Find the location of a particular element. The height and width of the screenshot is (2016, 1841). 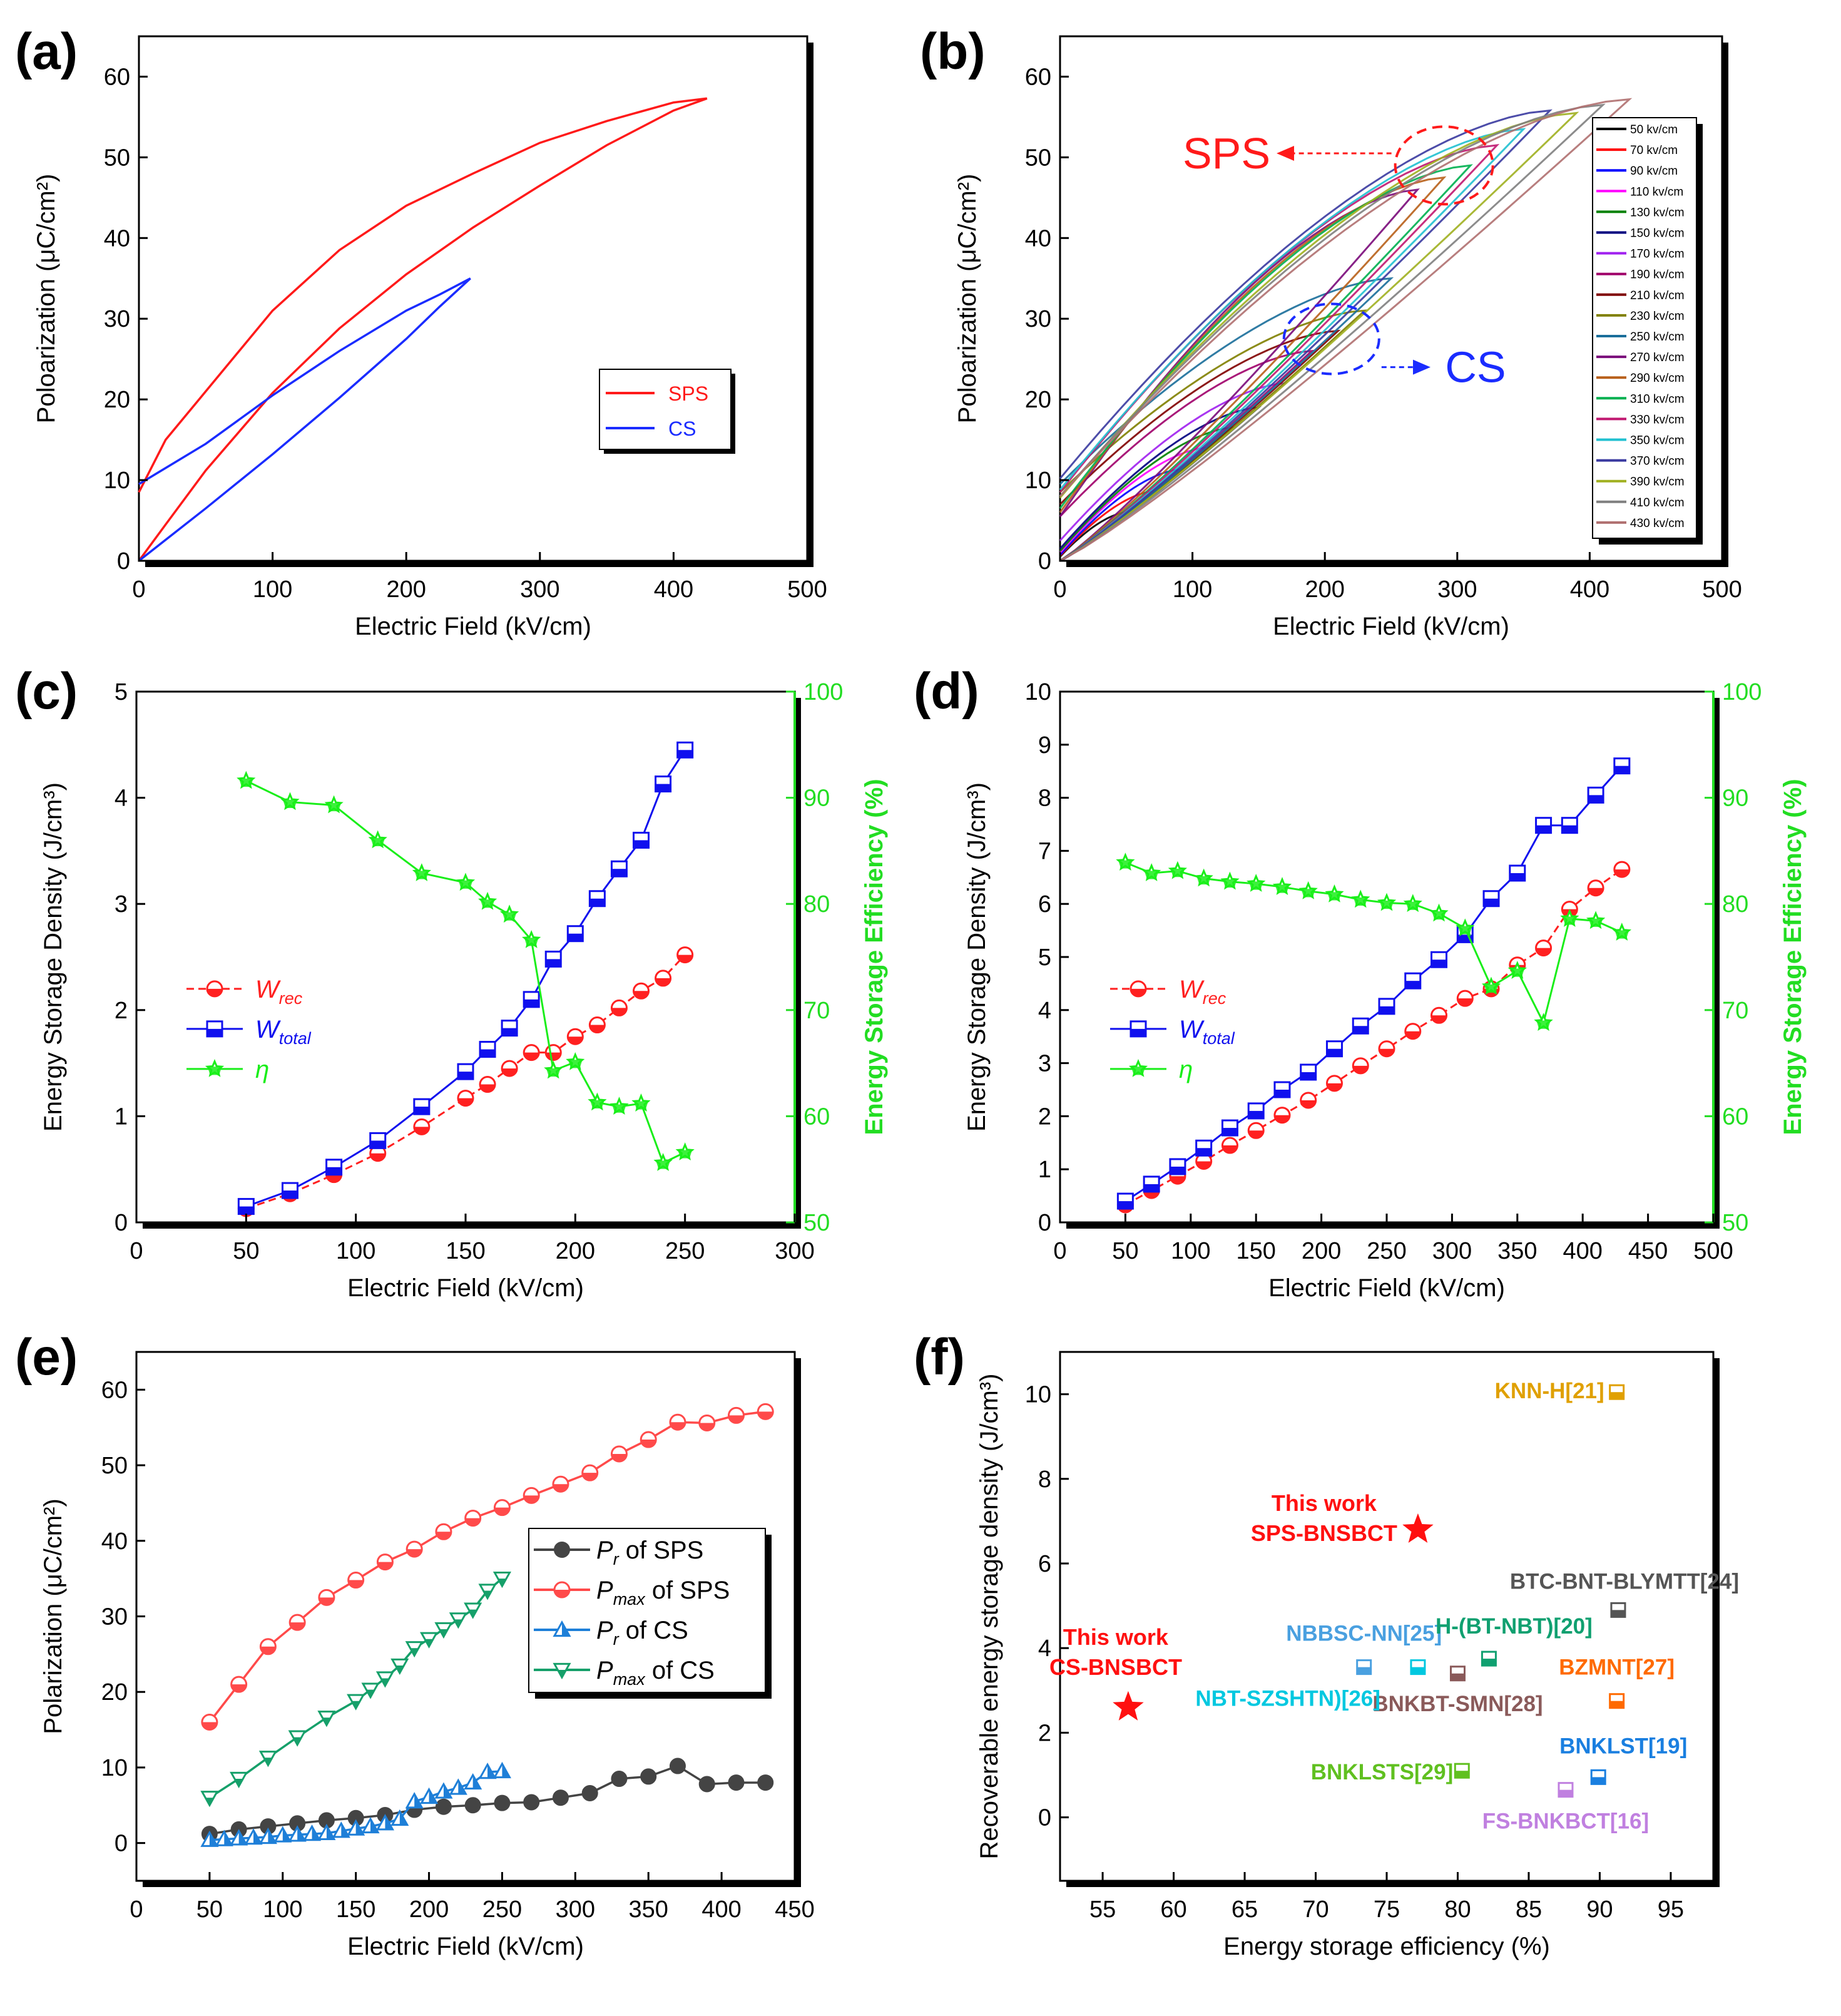

sps-ellipse is located at coordinates (1444, 165).